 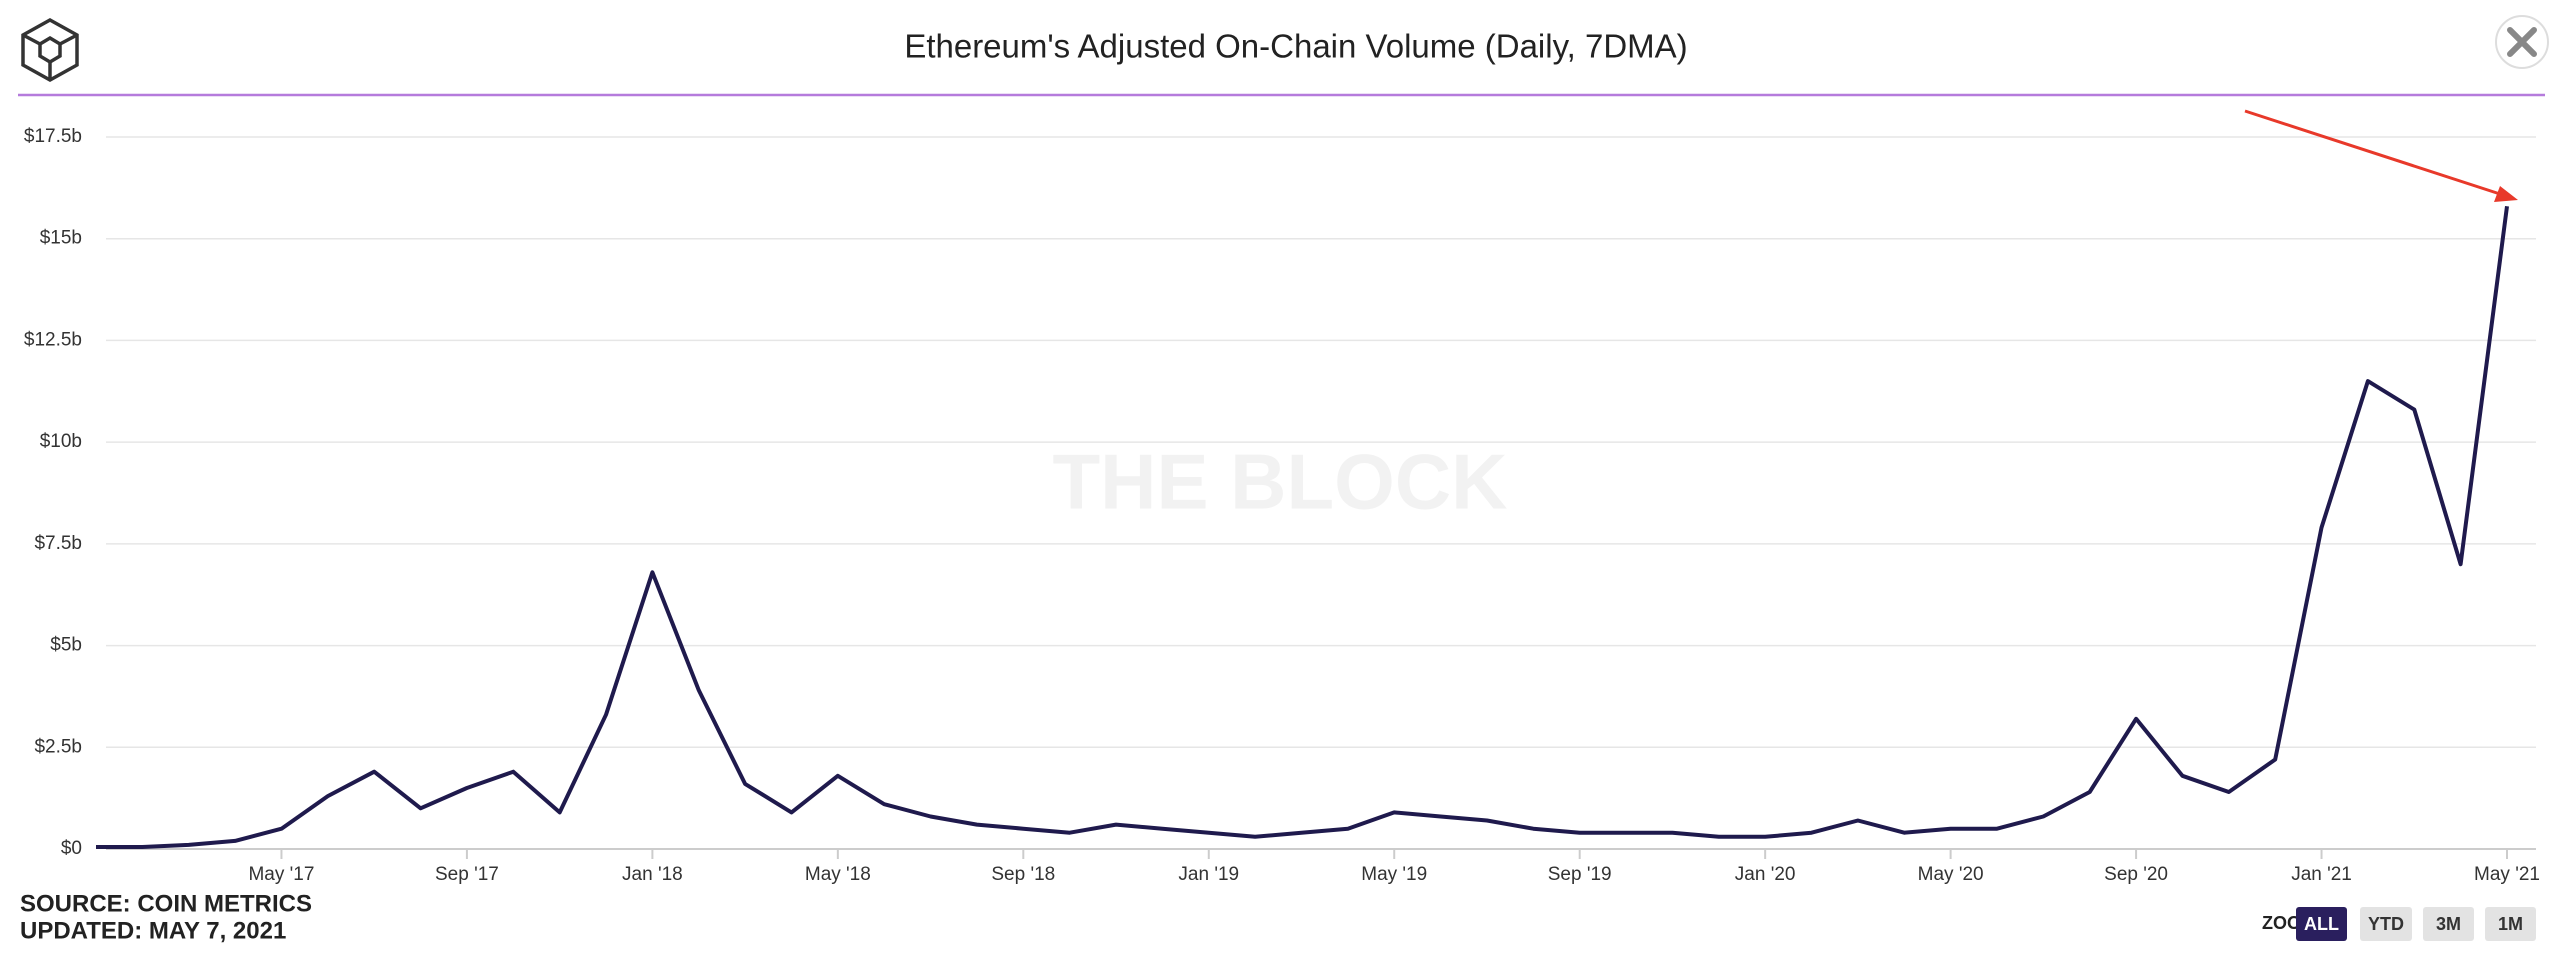 I want to click on source: SOURCE: COIN METRICS, so click(x=166, y=903).